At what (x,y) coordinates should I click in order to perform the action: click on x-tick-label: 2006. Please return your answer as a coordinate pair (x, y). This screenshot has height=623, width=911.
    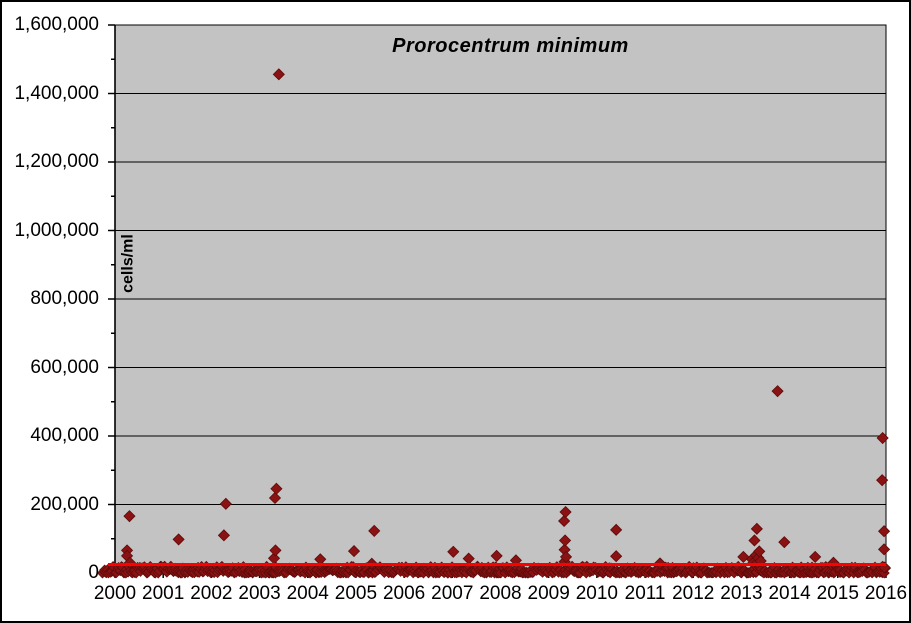
    Looking at the image, I should click on (404, 593).